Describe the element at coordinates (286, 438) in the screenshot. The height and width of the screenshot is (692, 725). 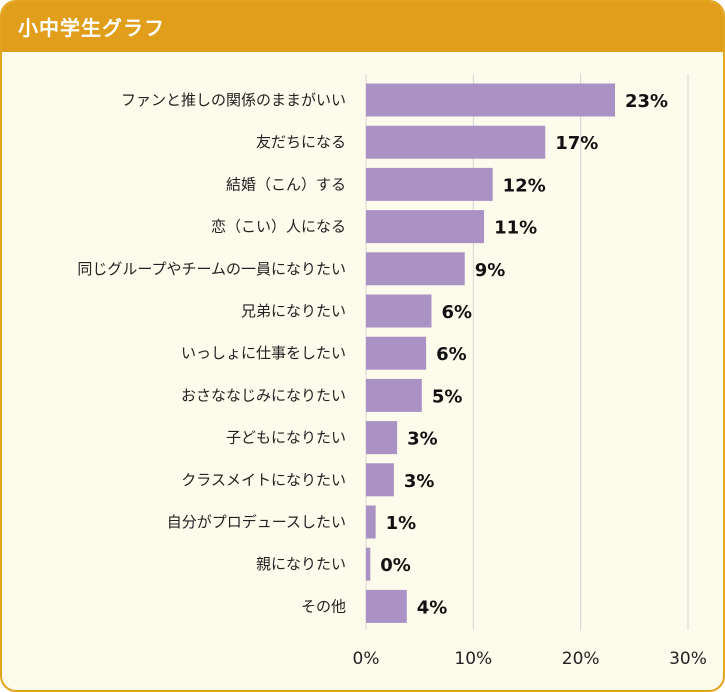
I see `category-label: 子どもになりたい` at that location.